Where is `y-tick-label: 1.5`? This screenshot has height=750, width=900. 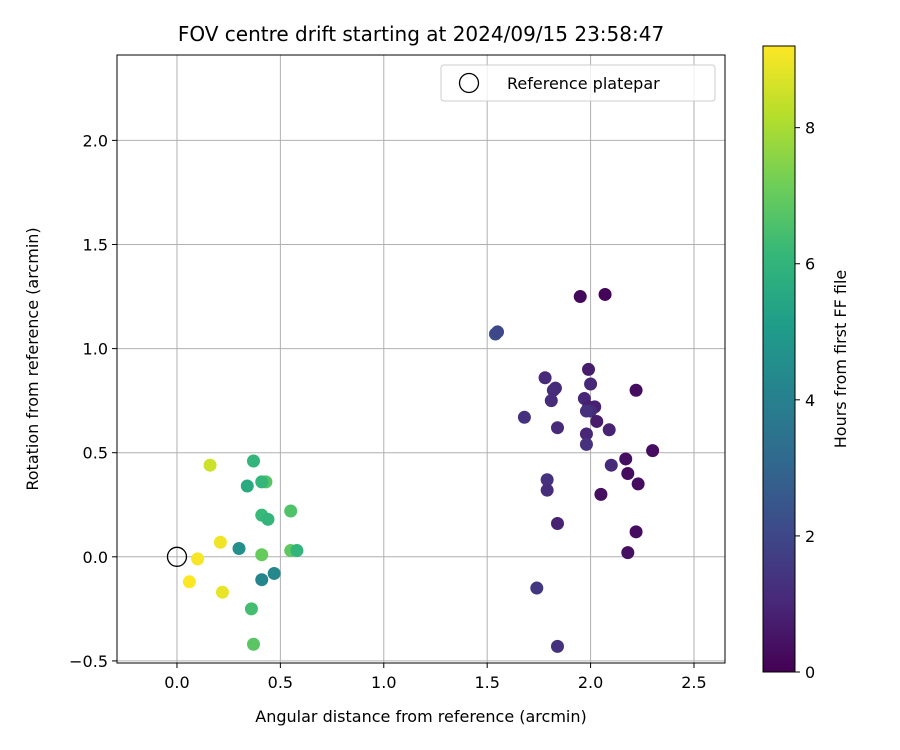
y-tick-label: 1.5 is located at coordinates (95, 244).